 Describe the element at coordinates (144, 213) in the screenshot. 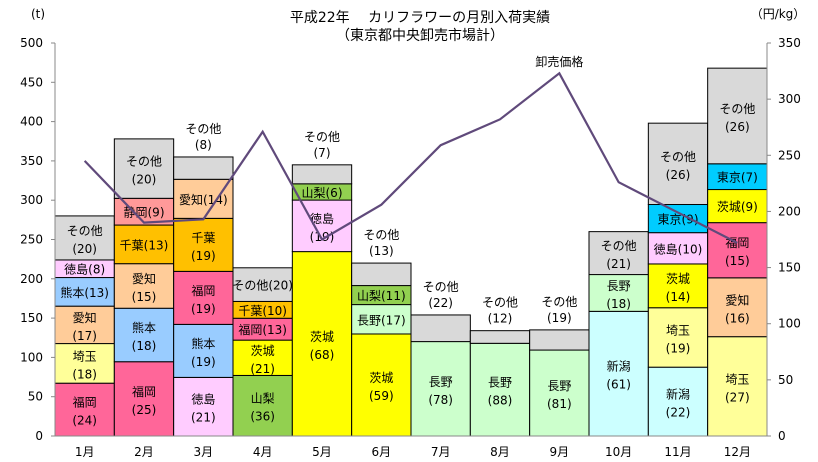

I see `segment-label: 静岡(9)` at that location.